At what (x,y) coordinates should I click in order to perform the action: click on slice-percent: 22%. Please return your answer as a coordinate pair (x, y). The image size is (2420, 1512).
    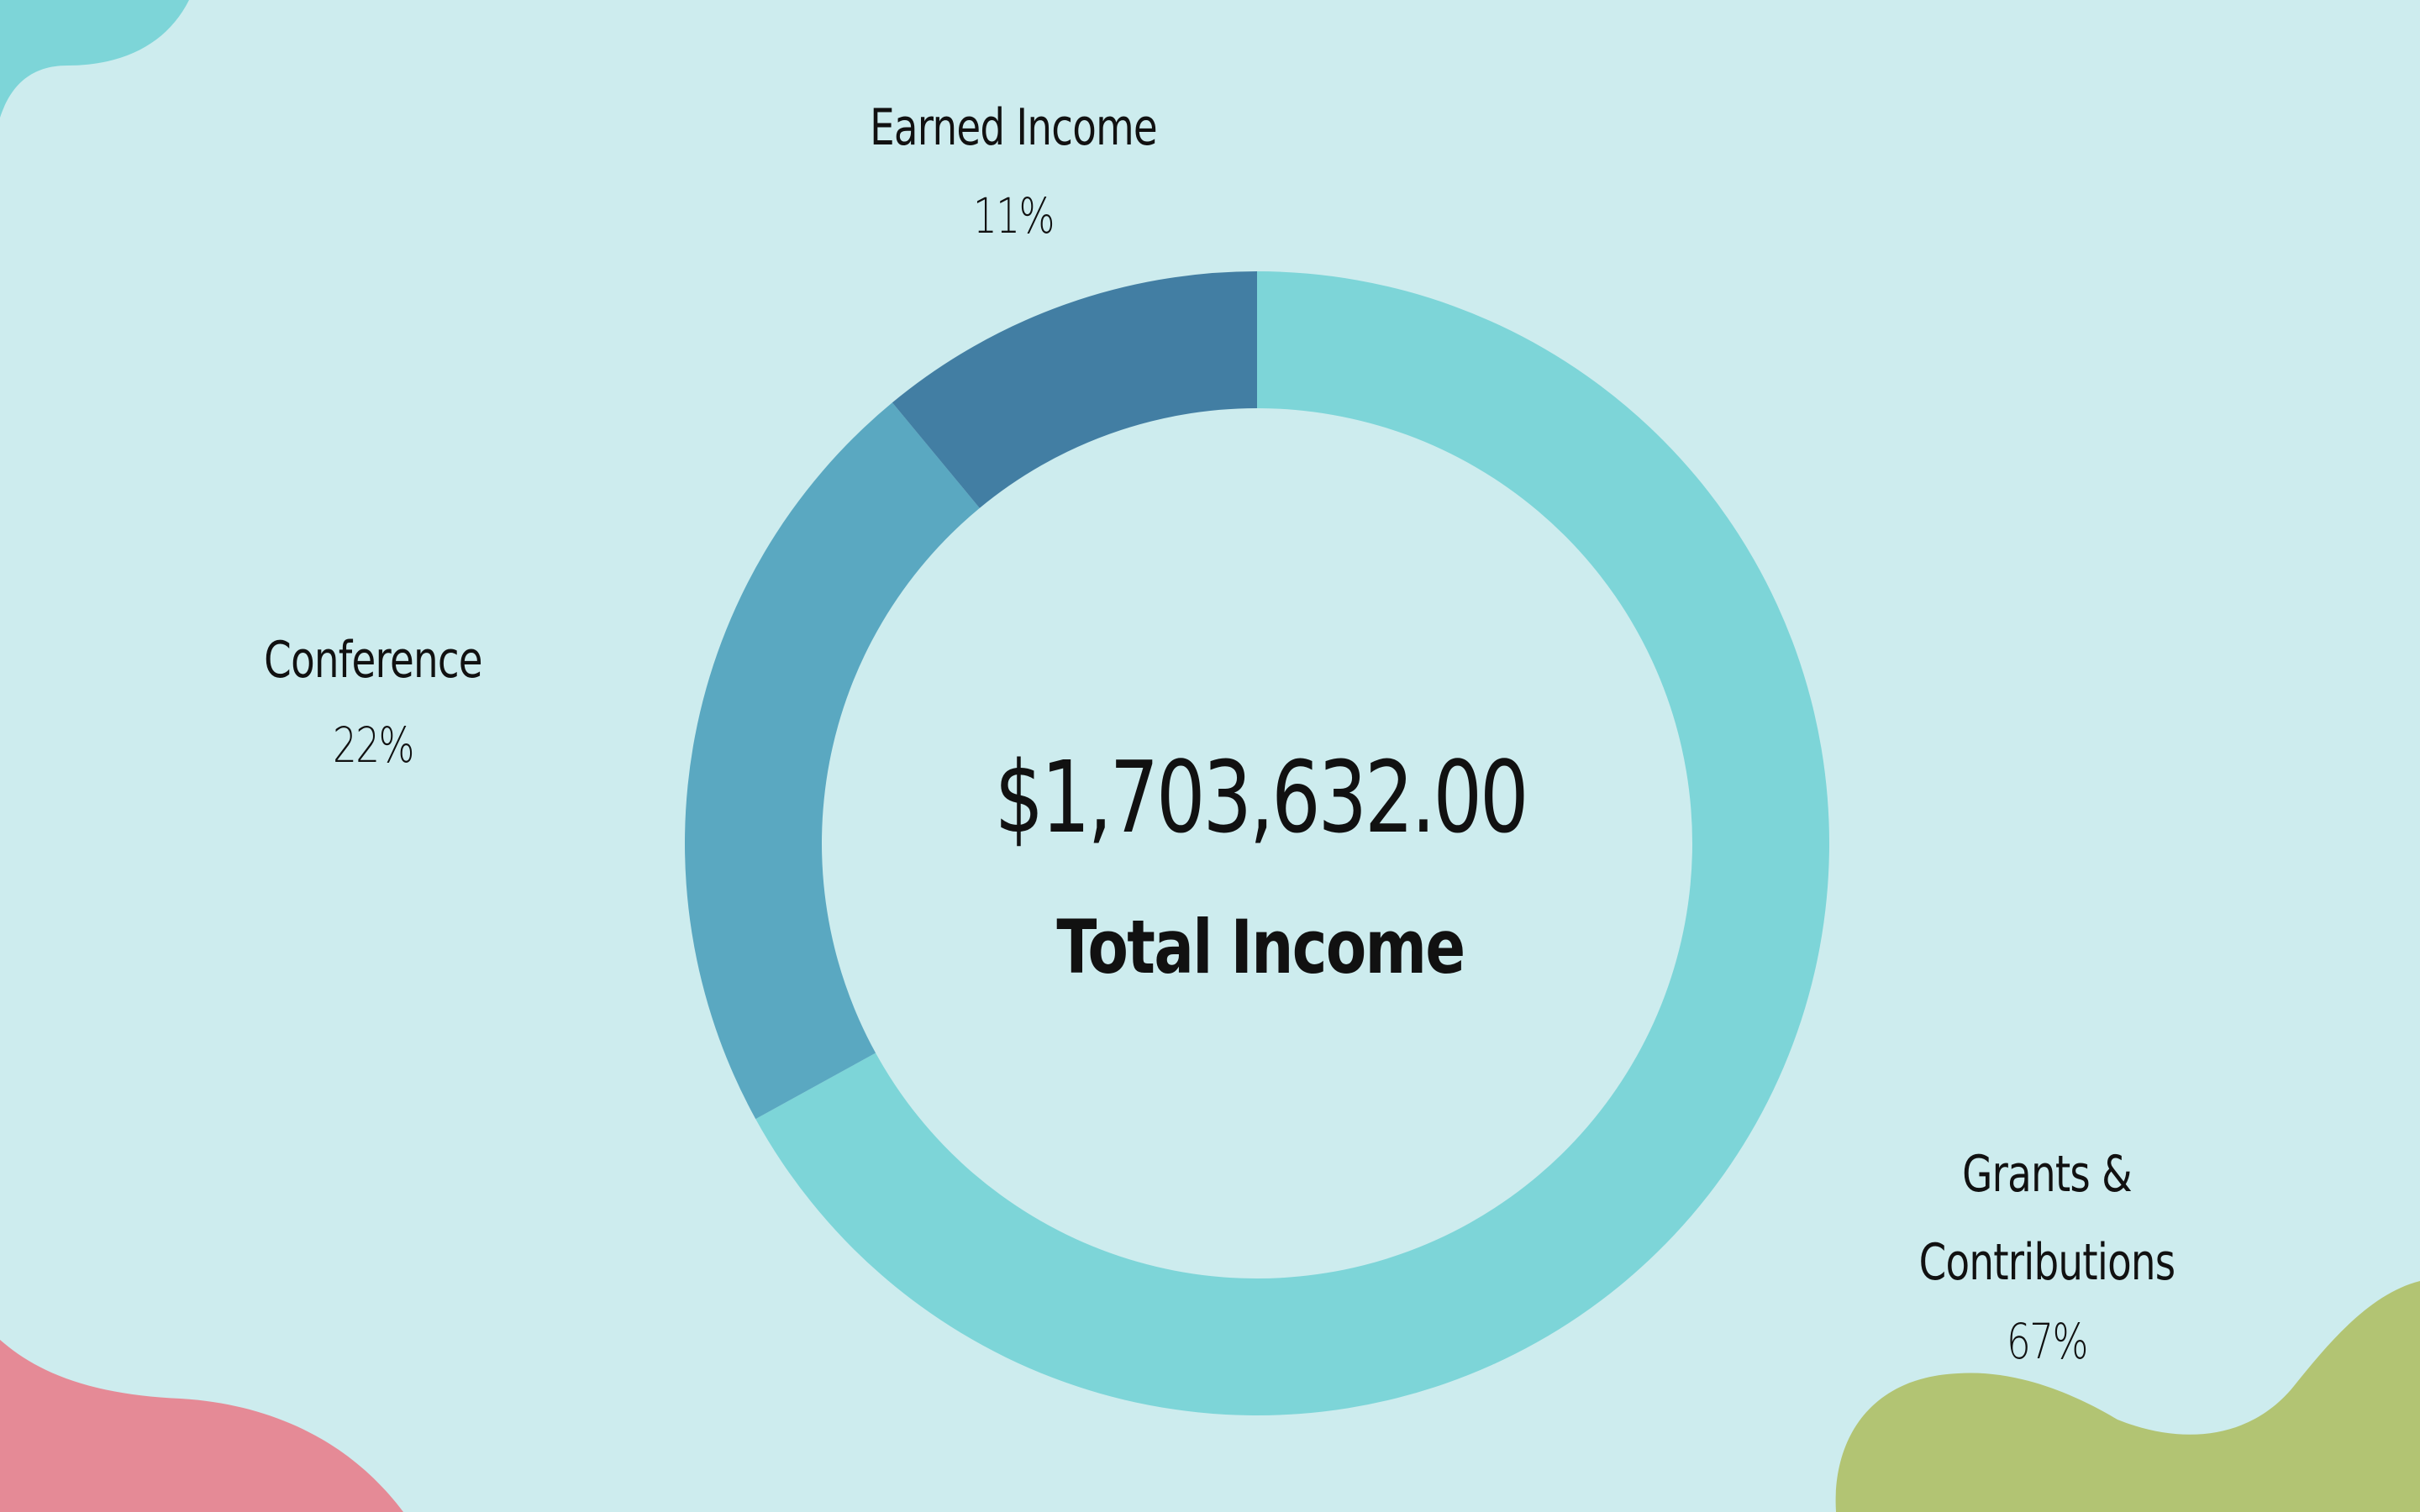
    Looking at the image, I should click on (374, 745).